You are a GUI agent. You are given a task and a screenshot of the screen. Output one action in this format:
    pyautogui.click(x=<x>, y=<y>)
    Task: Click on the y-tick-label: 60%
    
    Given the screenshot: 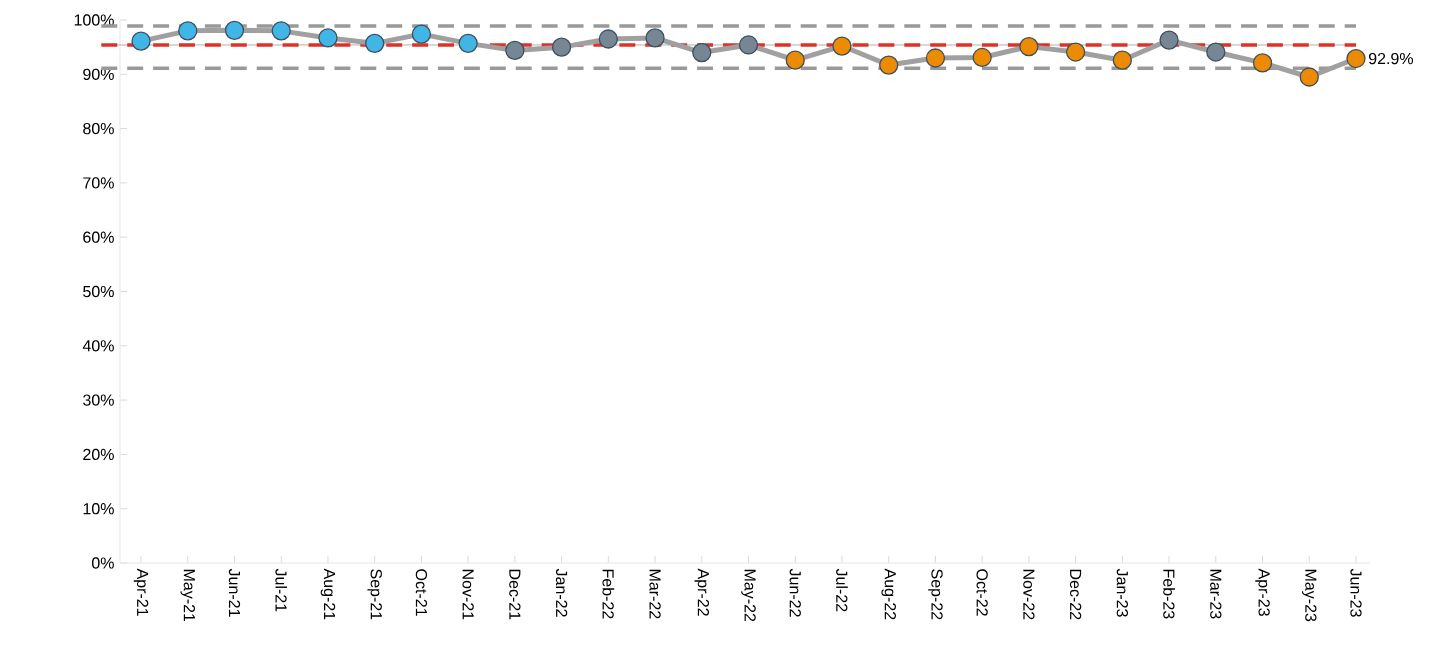 What is the action you would take?
    pyautogui.click(x=98, y=237)
    